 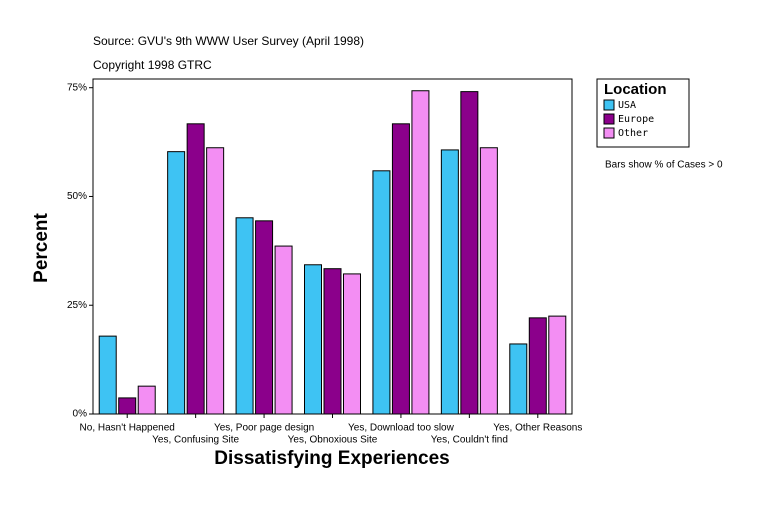 What do you see at coordinates (333, 440) in the screenshot?
I see `x-tick-label: Yes, Obnoxious Site` at bounding box center [333, 440].